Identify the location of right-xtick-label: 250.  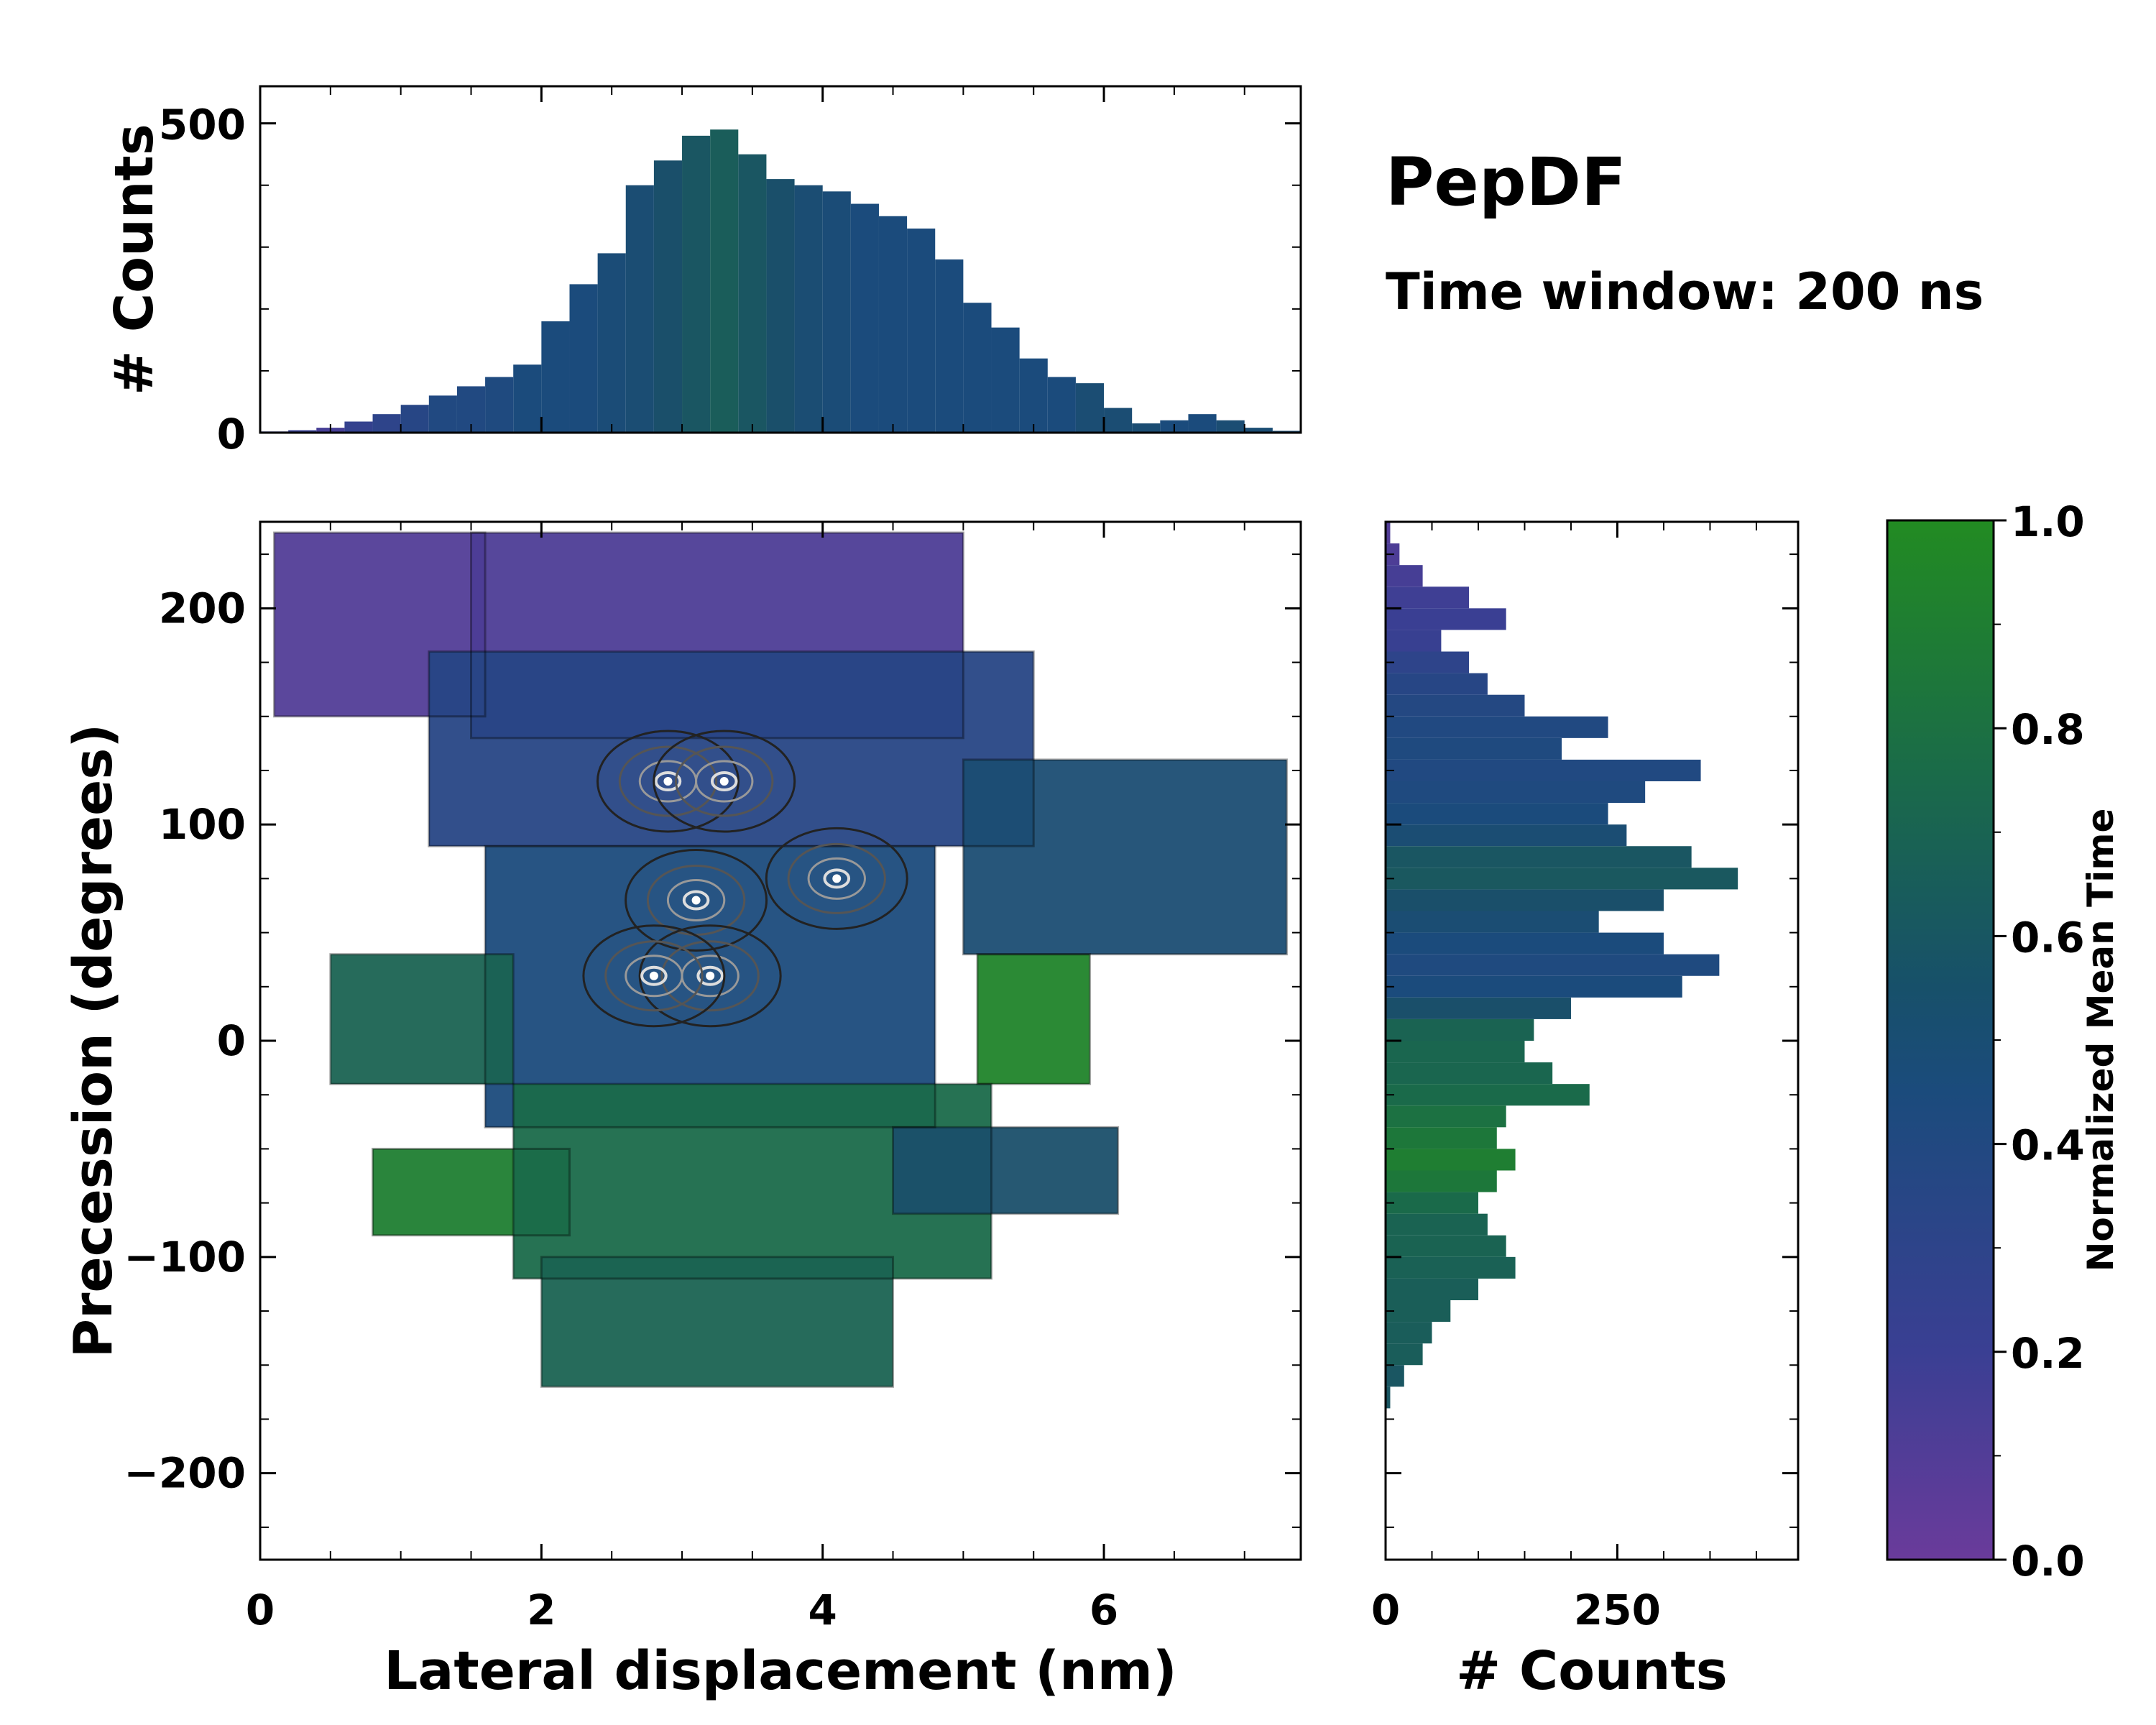
(1618, 1610).